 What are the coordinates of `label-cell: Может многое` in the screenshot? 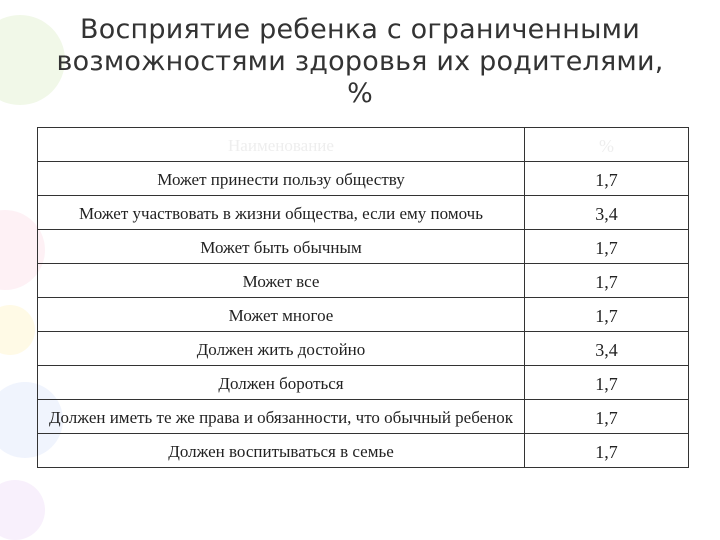 It's located at (281, 314).